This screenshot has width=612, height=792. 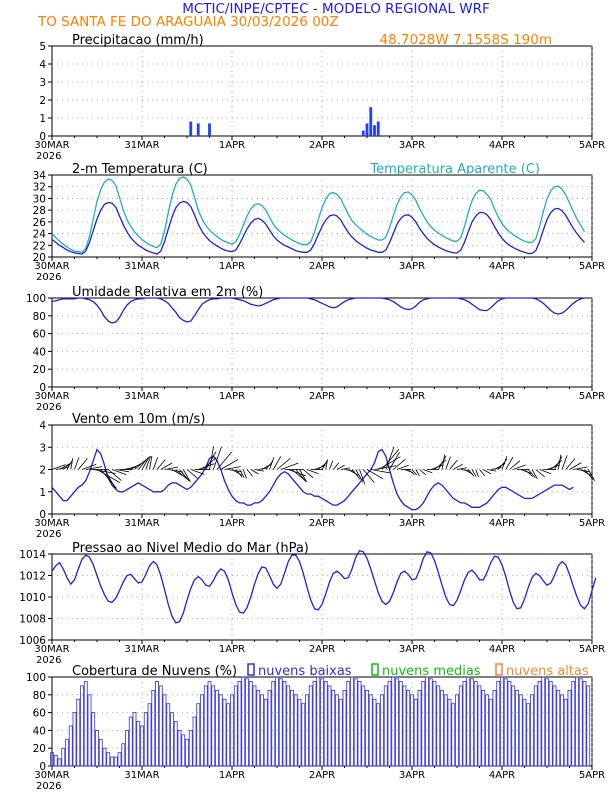 I want to click on y-tick-label: 34, so click(x=40, y=176).